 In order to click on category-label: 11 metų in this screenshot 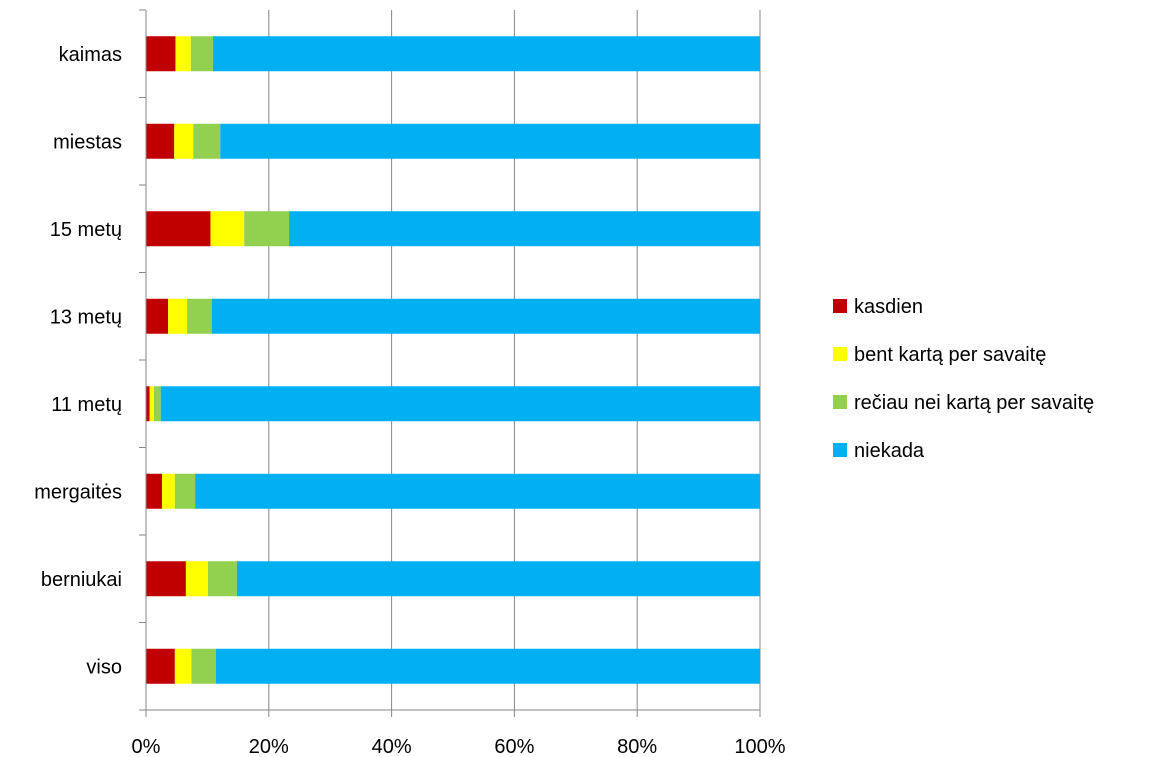, I will do `click(86, 405)`.